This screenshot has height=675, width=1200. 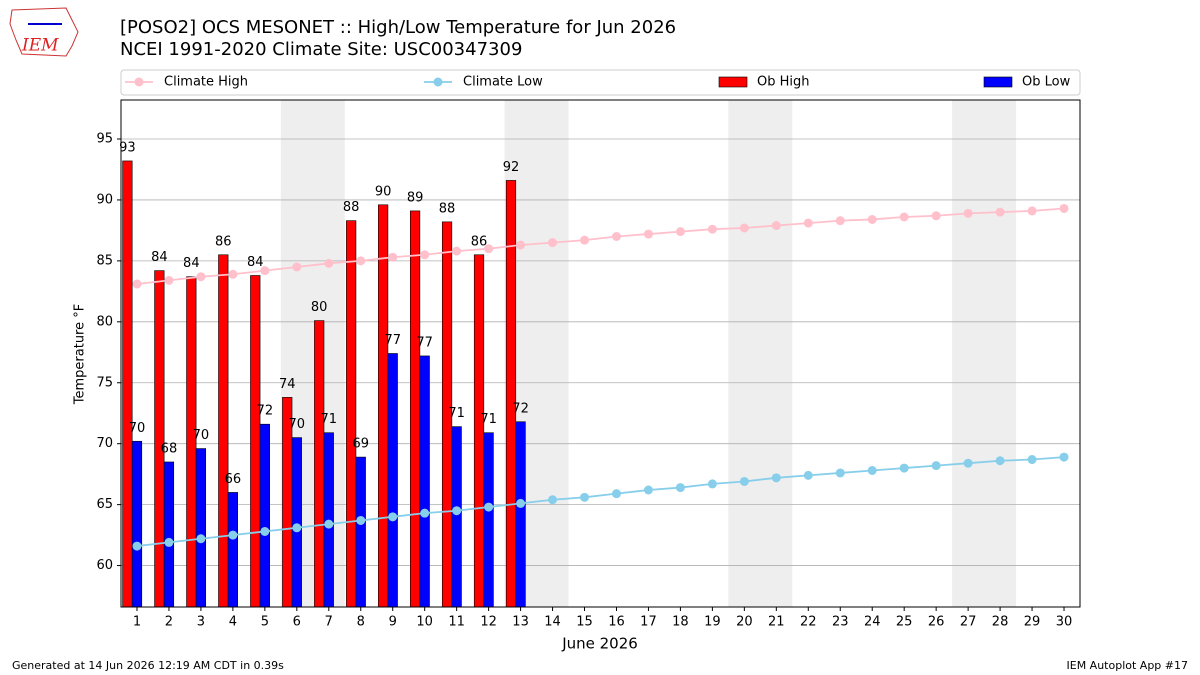 I want to click on data-label: 90, so click(x=383, y=191).